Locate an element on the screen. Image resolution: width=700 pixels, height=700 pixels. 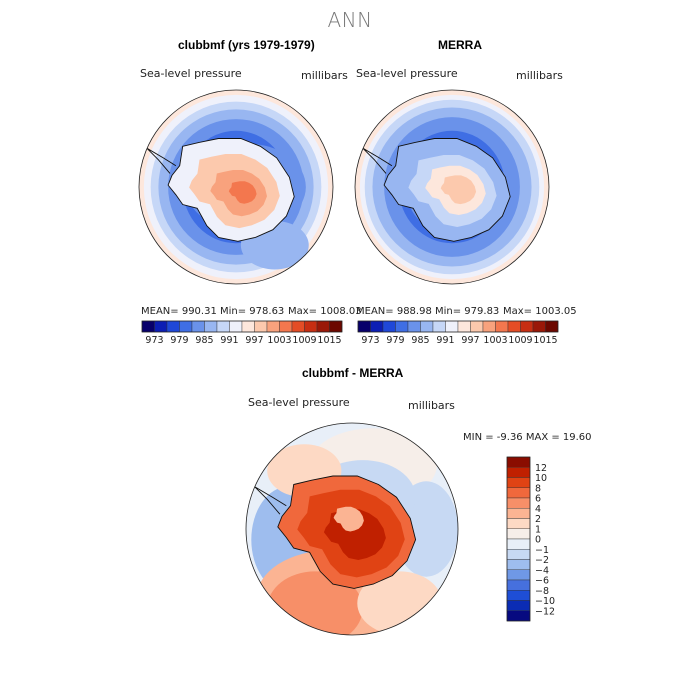
panel3-colorbar-tick-label-13: −10 is located at coordinates (545, 601).